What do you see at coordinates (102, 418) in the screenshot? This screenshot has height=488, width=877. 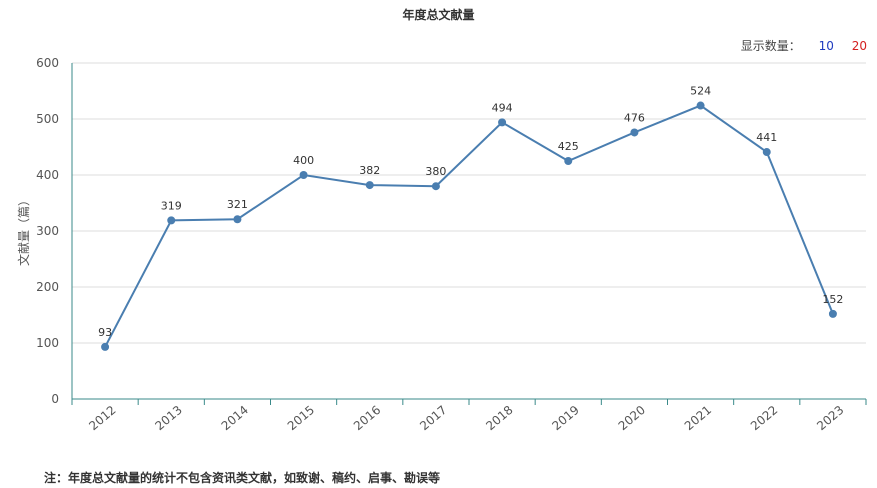 I see `x-tick-label: 2012` at bounding box center [102, 418].